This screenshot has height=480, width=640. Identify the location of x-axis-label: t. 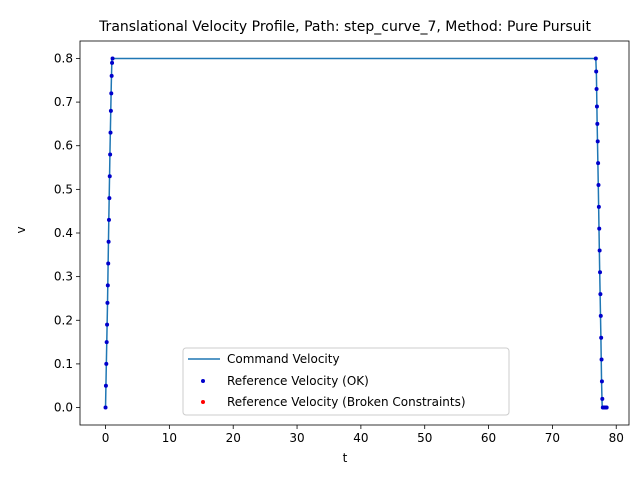
(345, 458).